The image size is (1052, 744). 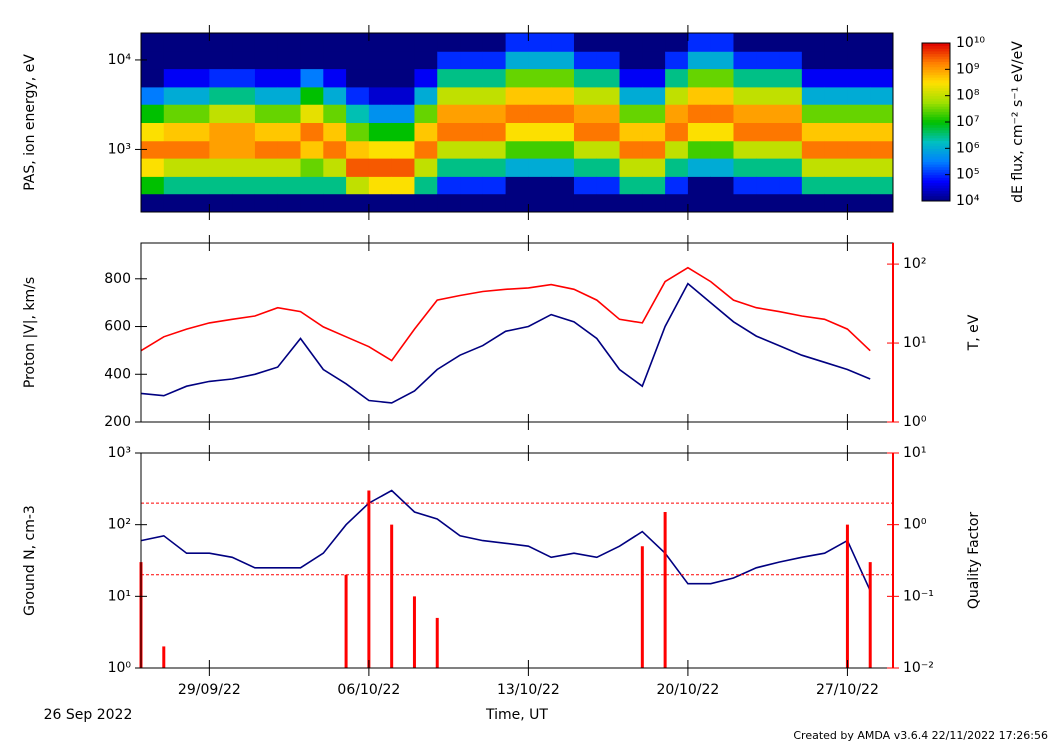 What do you see at coordinates (209, 690) in the screenshot?
I see `x-tick-label: 29/09/22` at bounding box center [209, 690].